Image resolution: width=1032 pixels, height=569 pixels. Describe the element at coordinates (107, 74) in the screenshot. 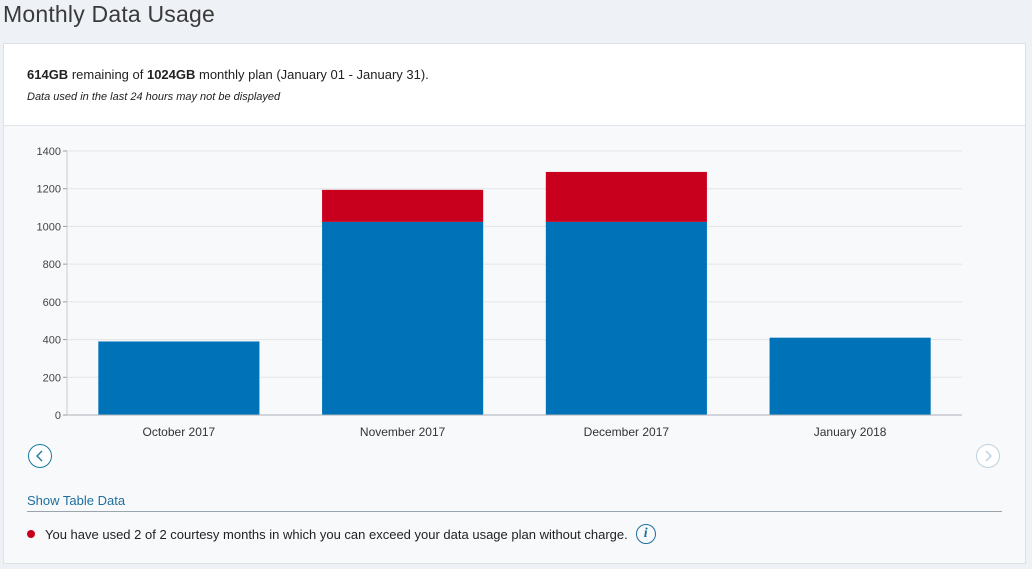

I see `summary-text-middle: remaining of` at that location.